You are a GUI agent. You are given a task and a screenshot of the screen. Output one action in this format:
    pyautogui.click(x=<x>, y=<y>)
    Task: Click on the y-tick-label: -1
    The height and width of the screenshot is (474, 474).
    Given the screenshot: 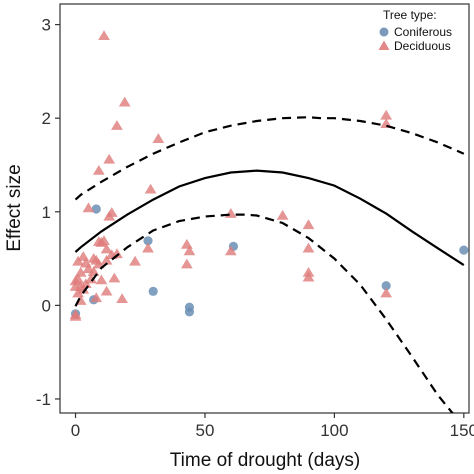 What is the action you would take?
    pyautogui.click(x=43, y=399)
    